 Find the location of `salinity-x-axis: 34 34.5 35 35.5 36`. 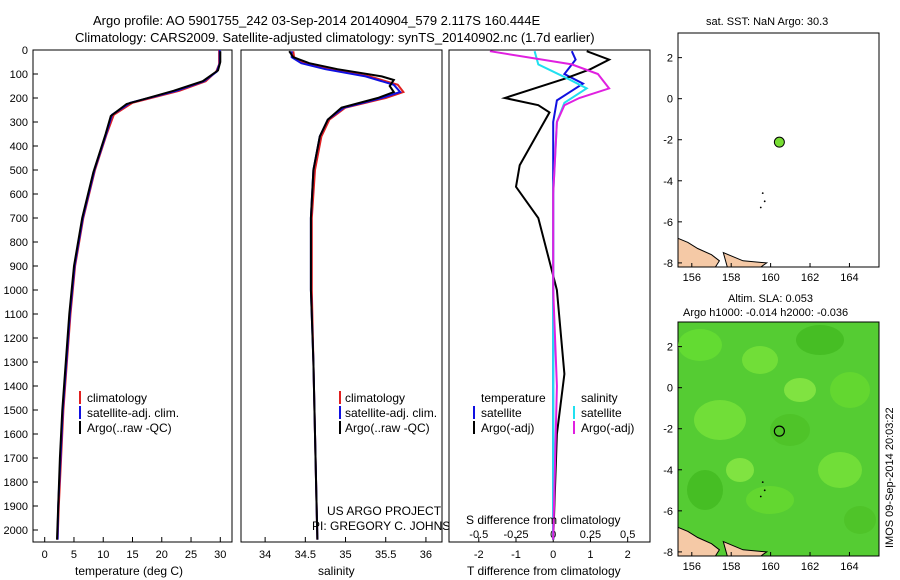

salinity-x-axis: 34 34.5 35 35.5 36 is located at coordinates (345, 549).